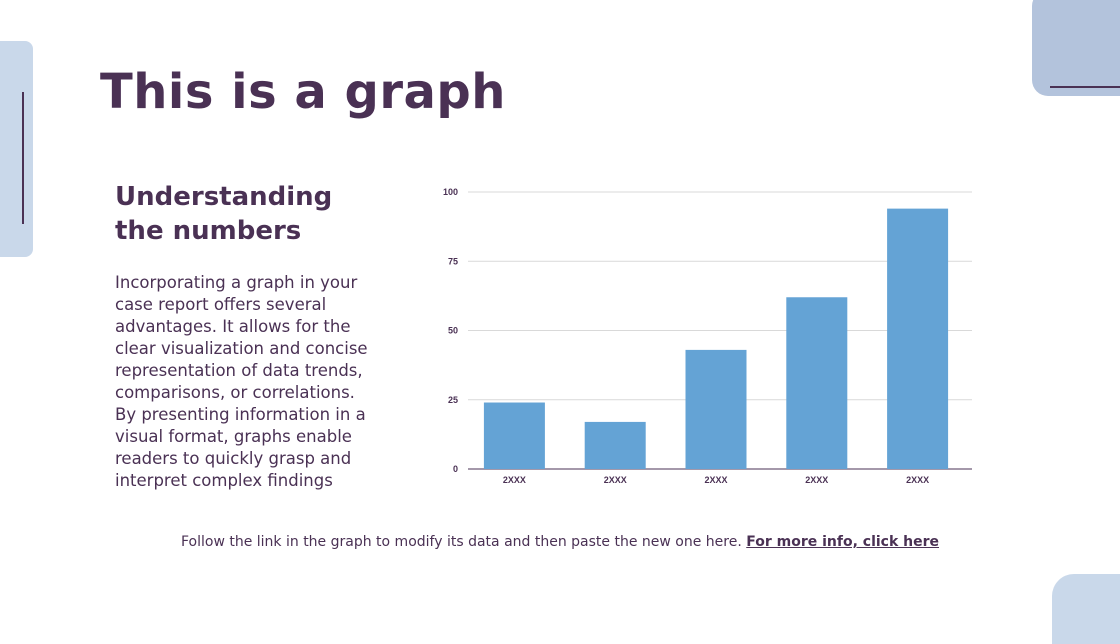 This screenshot has width=1120, height=644. I want to click on bottom-right-accent-panel, so click(1086, 609).